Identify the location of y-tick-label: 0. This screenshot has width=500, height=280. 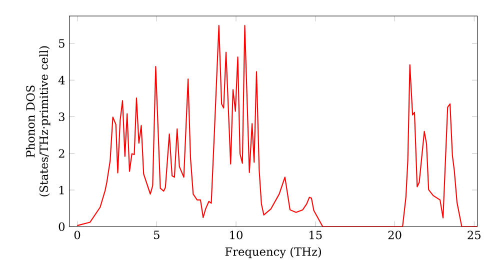
(61, 226).